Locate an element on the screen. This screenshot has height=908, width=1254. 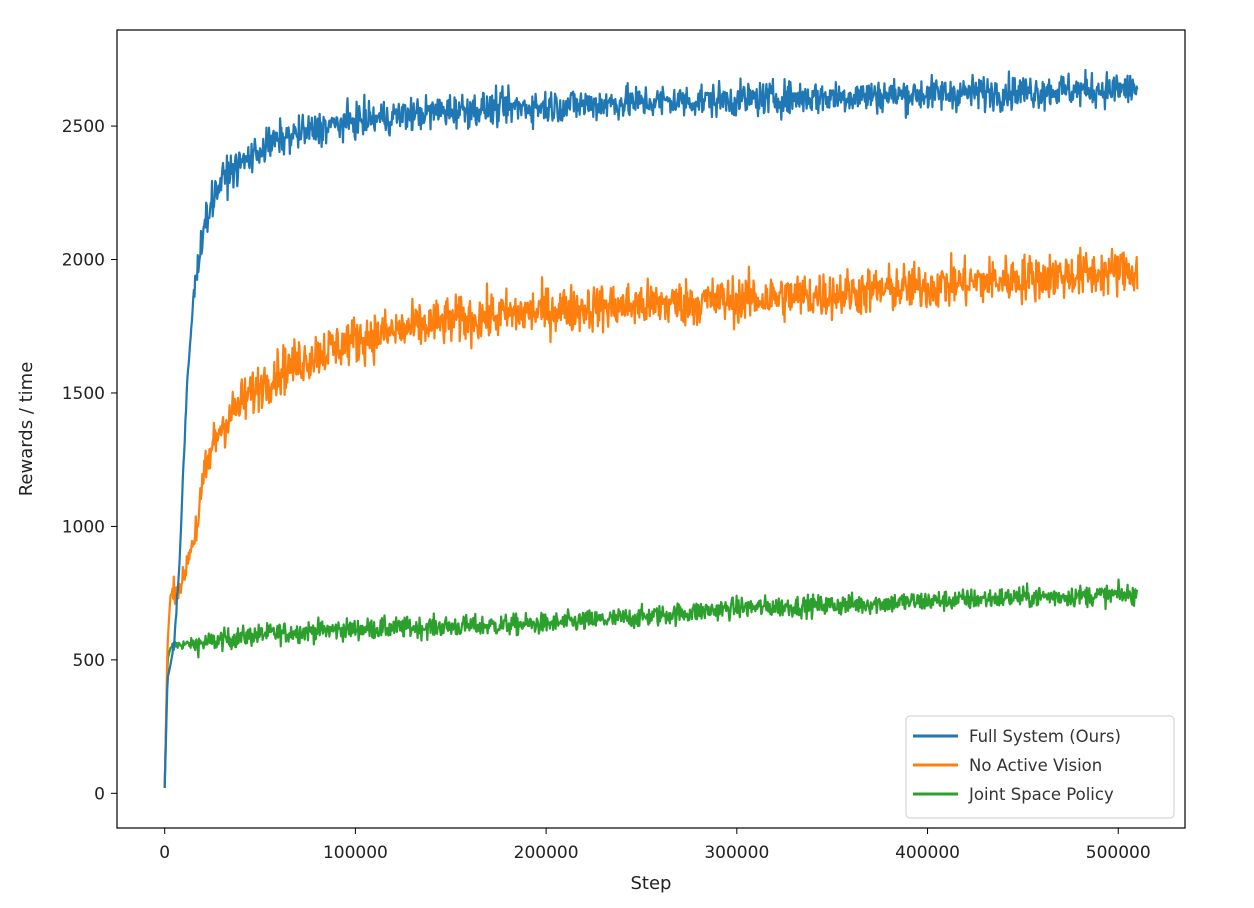
y-tick-label: 0 is located at coordinates (99, 794).